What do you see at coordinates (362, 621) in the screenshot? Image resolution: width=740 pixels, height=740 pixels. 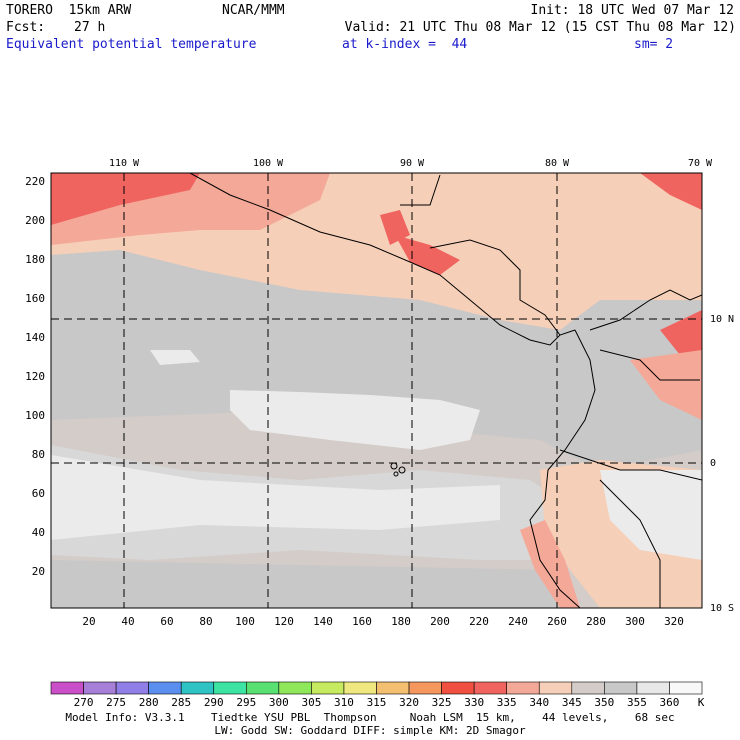 I see `x-tick-label: 160` at bounding box center [362, 621].